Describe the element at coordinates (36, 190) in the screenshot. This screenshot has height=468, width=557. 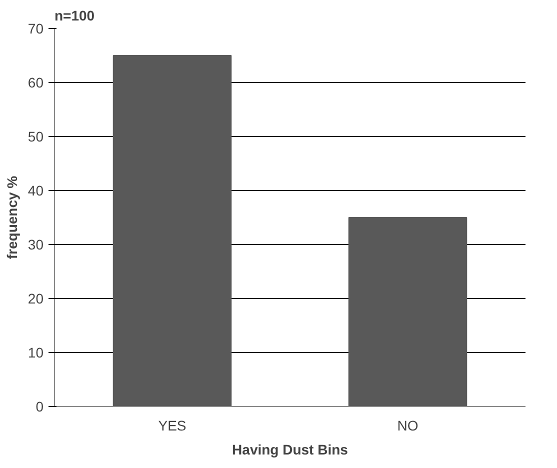
I see `y-tick-label: 40` at that location.